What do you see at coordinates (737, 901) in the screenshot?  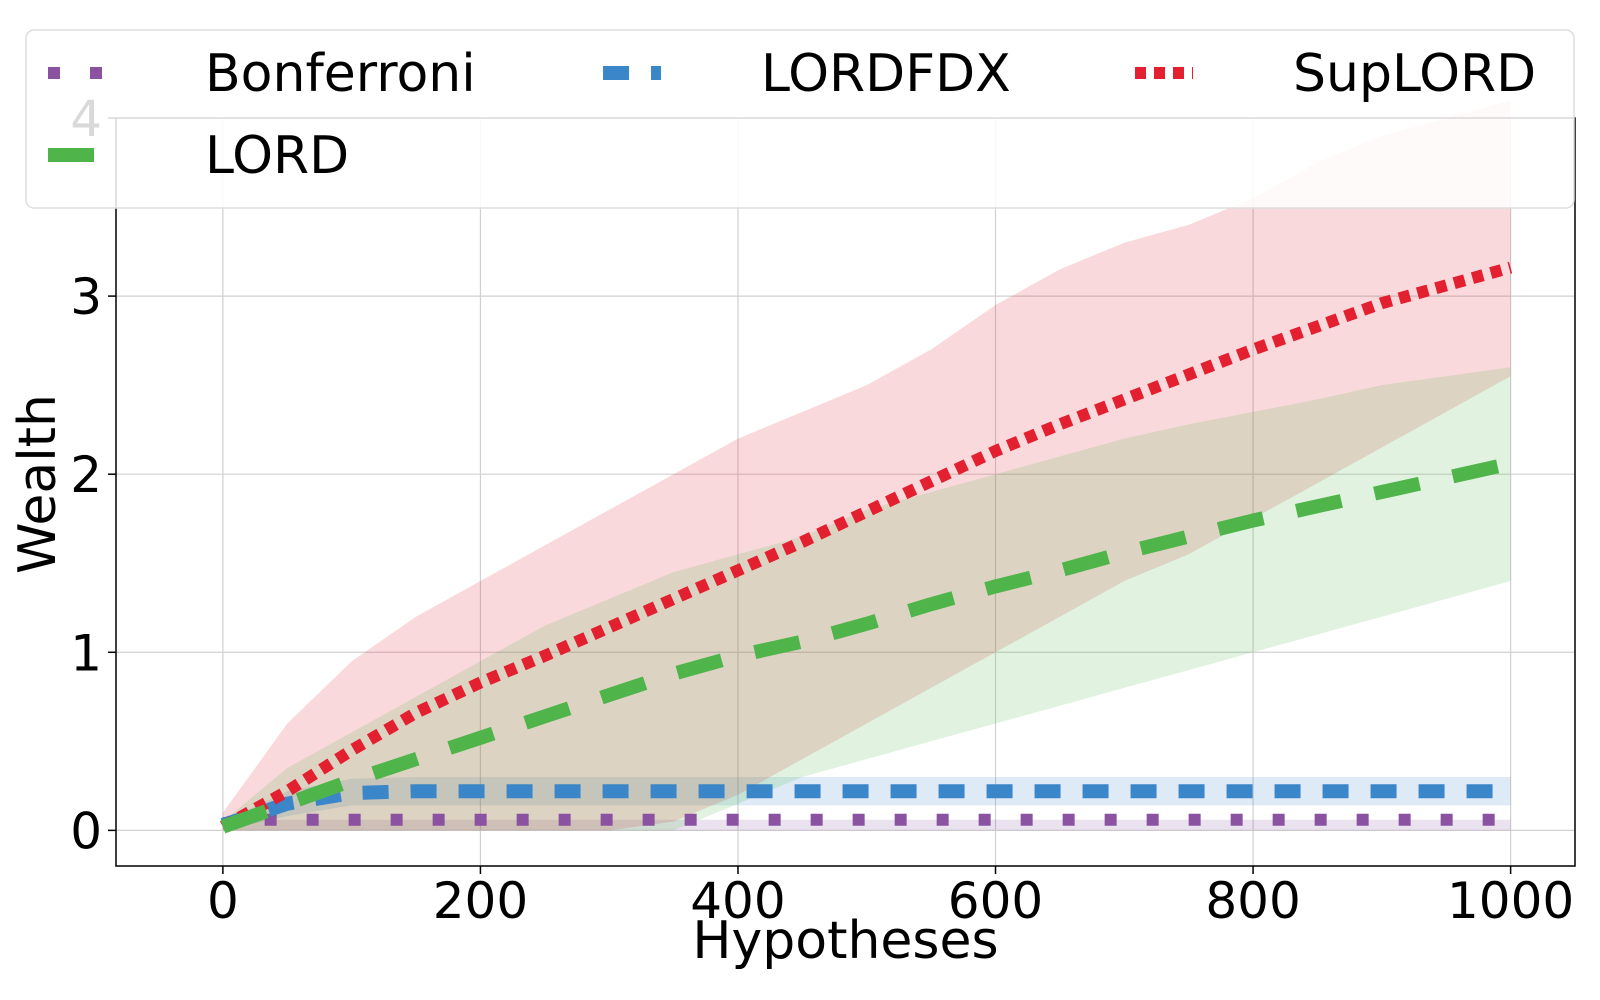 I see `x-tick-label: 400` at bounding box center [737, 901].